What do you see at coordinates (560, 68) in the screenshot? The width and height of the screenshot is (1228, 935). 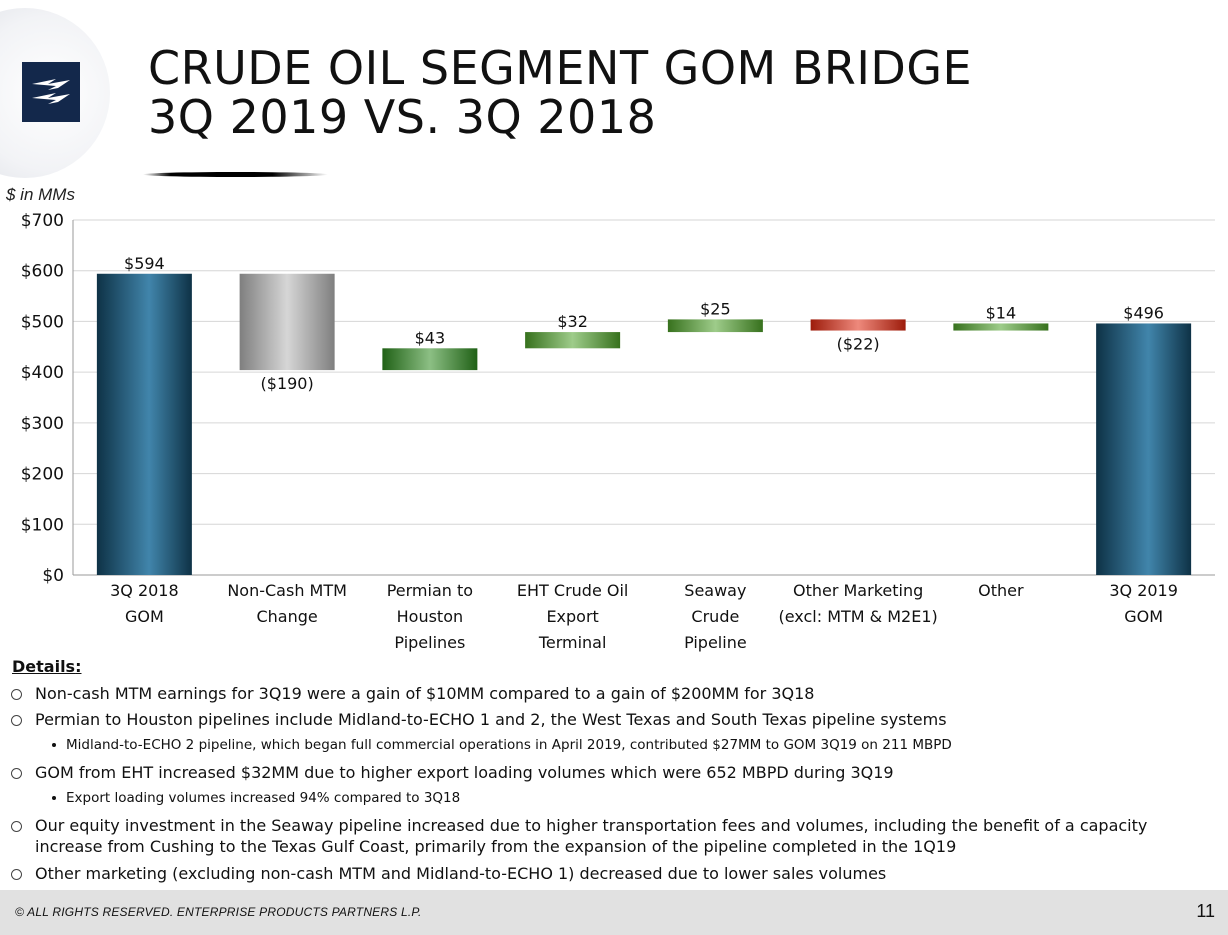 I see `title-line-1: CRUDE OIL SEGMENT GOM BRIDGE` at bounding box center [560, 68].